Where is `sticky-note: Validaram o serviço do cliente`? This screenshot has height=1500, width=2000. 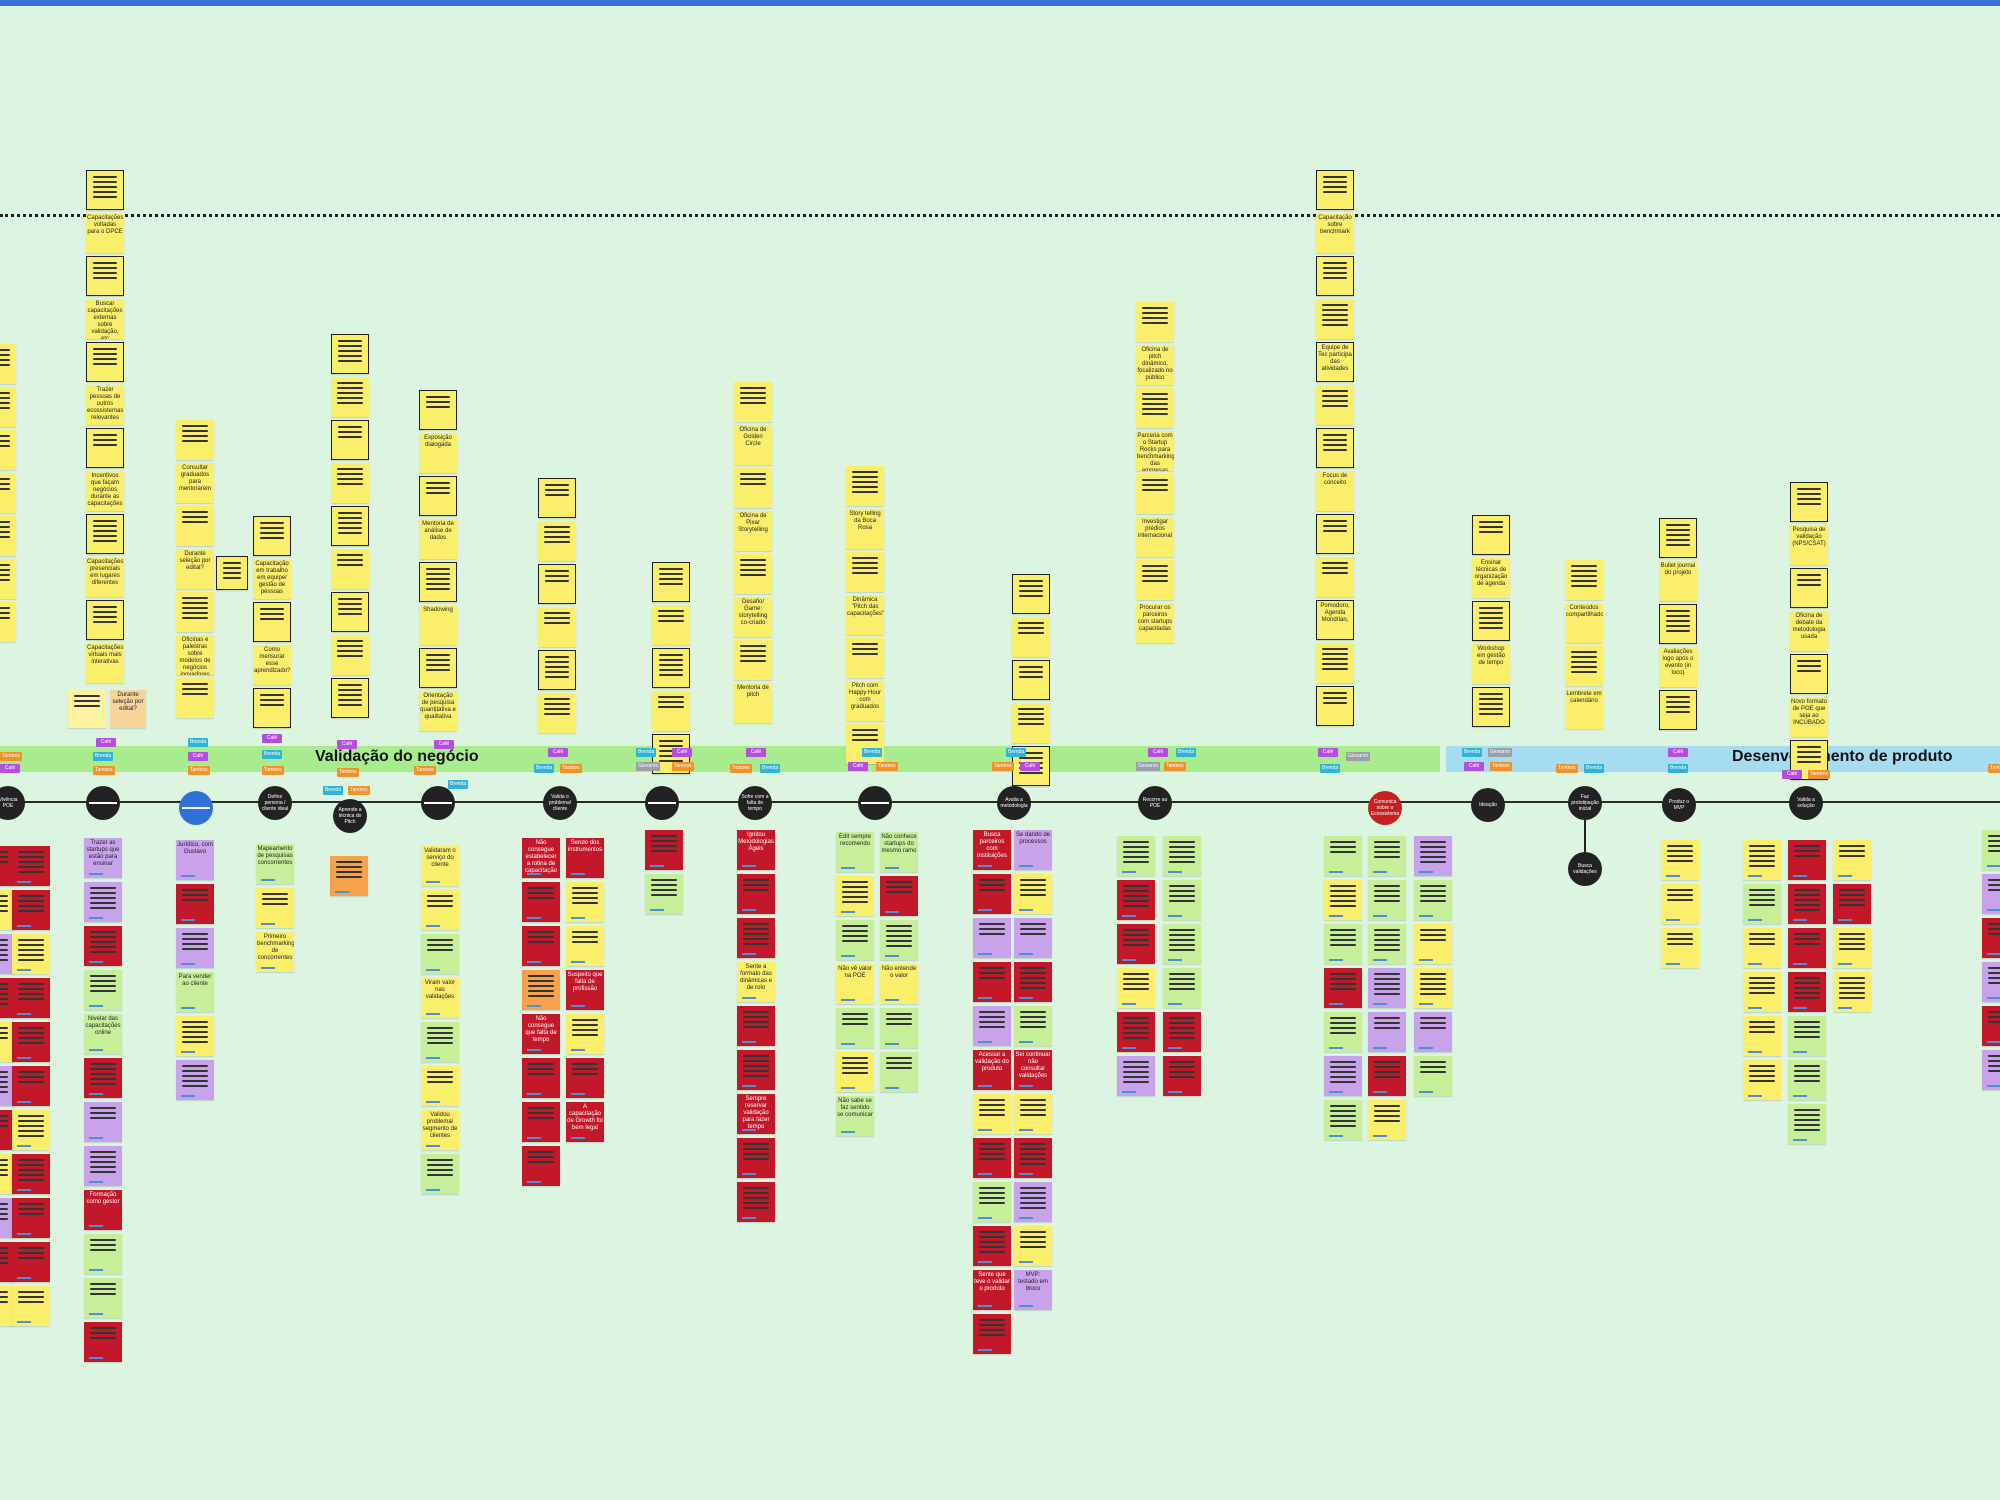 sticky-note: Validaram o serviço do cliente is located at coordinates (440, 866).